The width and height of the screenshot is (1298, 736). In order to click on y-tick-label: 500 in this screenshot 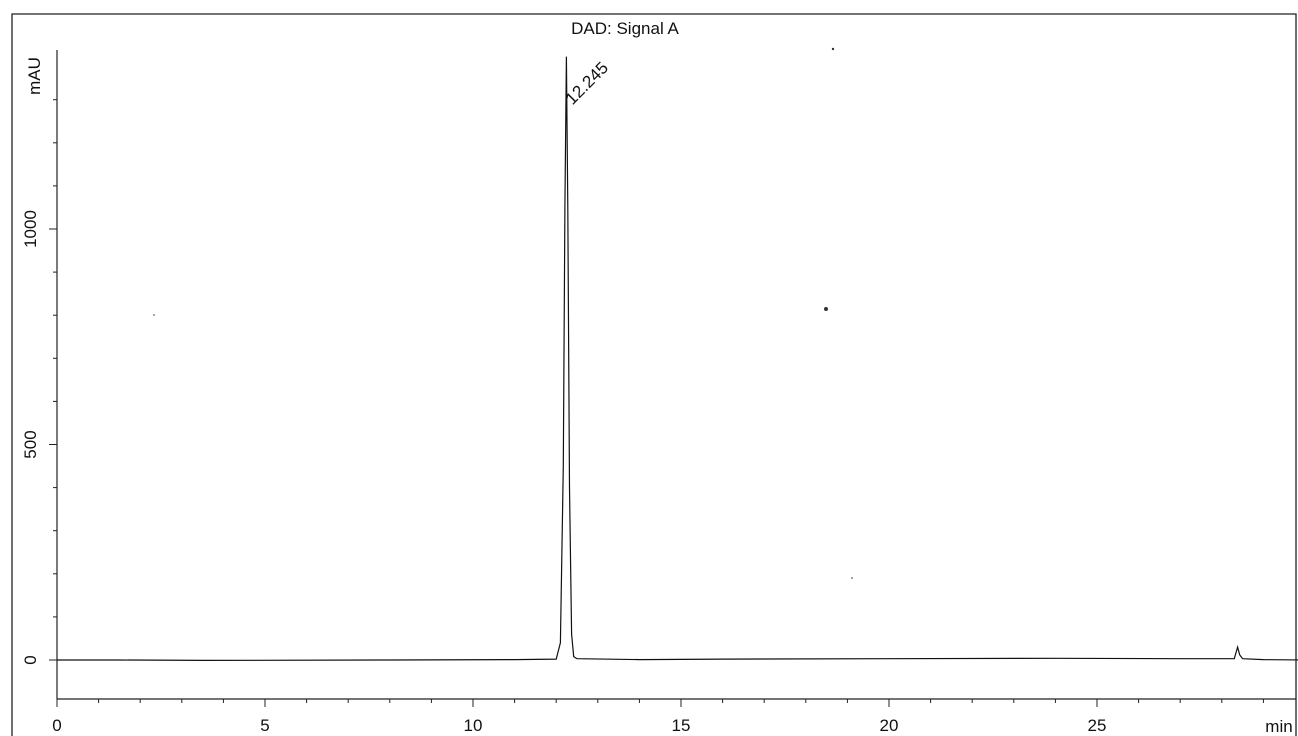, I will do `click(30, 444)`.